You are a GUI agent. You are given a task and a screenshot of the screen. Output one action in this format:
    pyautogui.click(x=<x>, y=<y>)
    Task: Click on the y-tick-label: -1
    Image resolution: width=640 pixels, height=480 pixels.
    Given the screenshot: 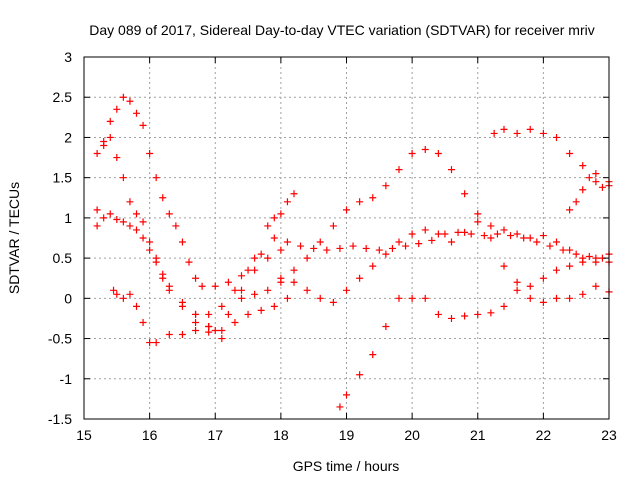 What is the action you would take?
    pyautogui.click(x=66, y=379)
    